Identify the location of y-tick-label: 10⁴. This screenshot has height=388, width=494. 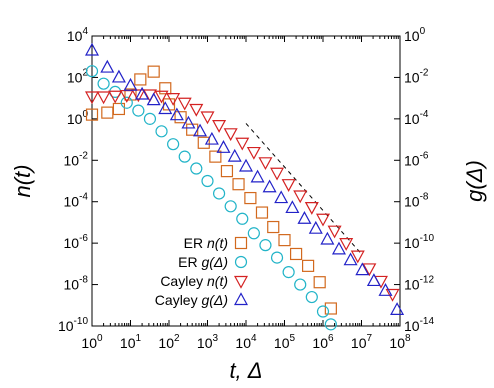
(78, 35).